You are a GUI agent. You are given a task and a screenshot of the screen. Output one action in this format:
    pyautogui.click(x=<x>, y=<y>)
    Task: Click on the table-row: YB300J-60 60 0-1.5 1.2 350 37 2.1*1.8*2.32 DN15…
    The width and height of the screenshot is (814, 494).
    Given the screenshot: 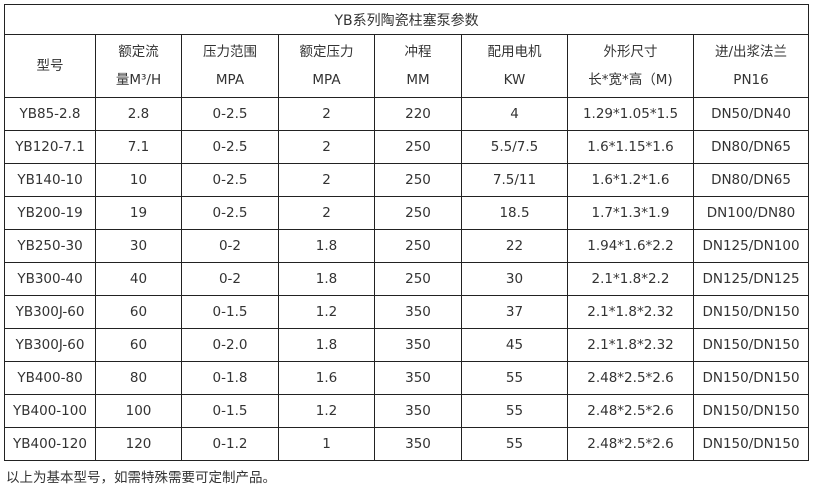 What is the action you would take?
    pyautogui.click(x=407, y=312)
    